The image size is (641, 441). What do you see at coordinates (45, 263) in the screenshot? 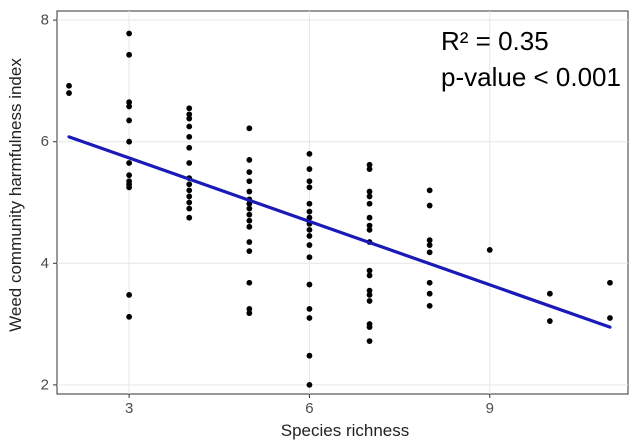
I see `y-tick-label: 4` at bounding box center [45, 263].